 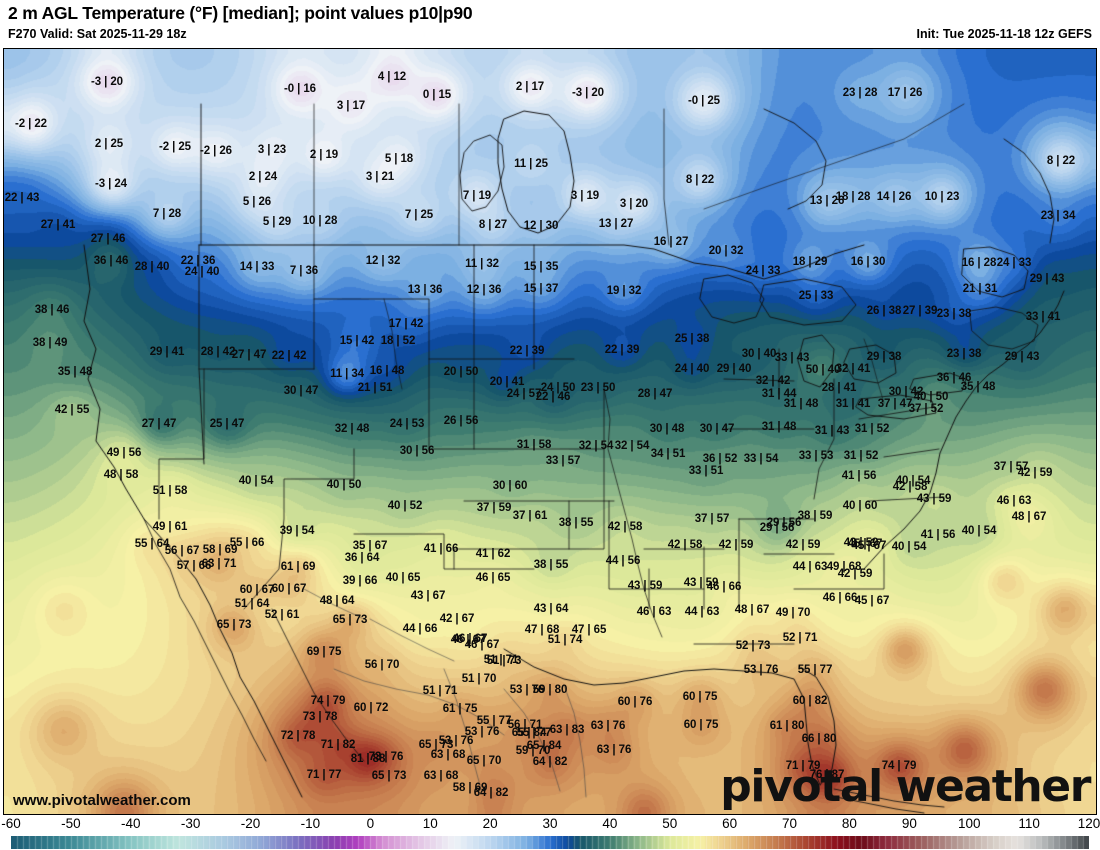 What do you see at coordinates (550, 842) in the screenshot?
I see `colorbar-gradient` at bounding box center [550, 842].